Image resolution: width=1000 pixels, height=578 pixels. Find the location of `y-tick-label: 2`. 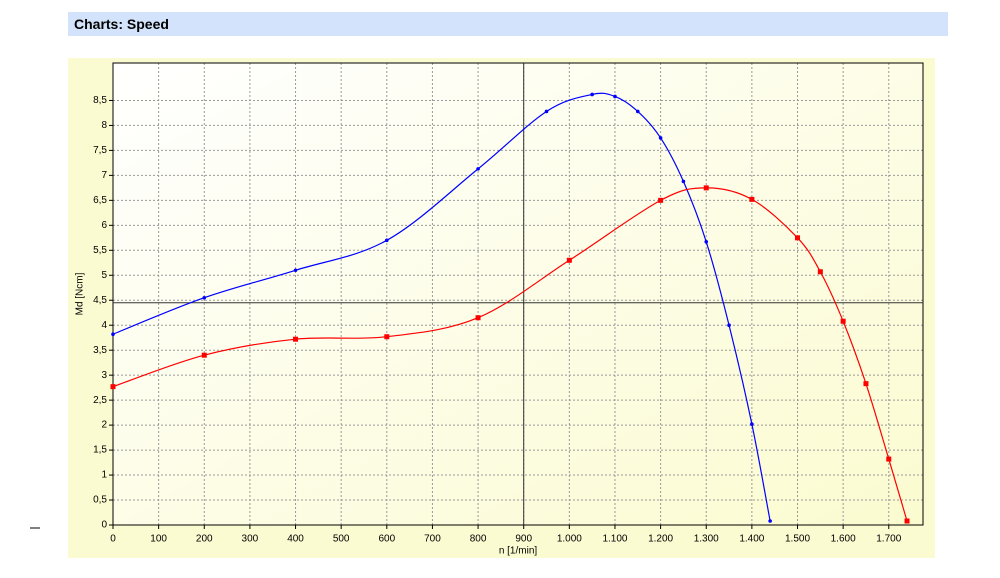

y-tick-label: 2 is located at coordinates (104, 425).